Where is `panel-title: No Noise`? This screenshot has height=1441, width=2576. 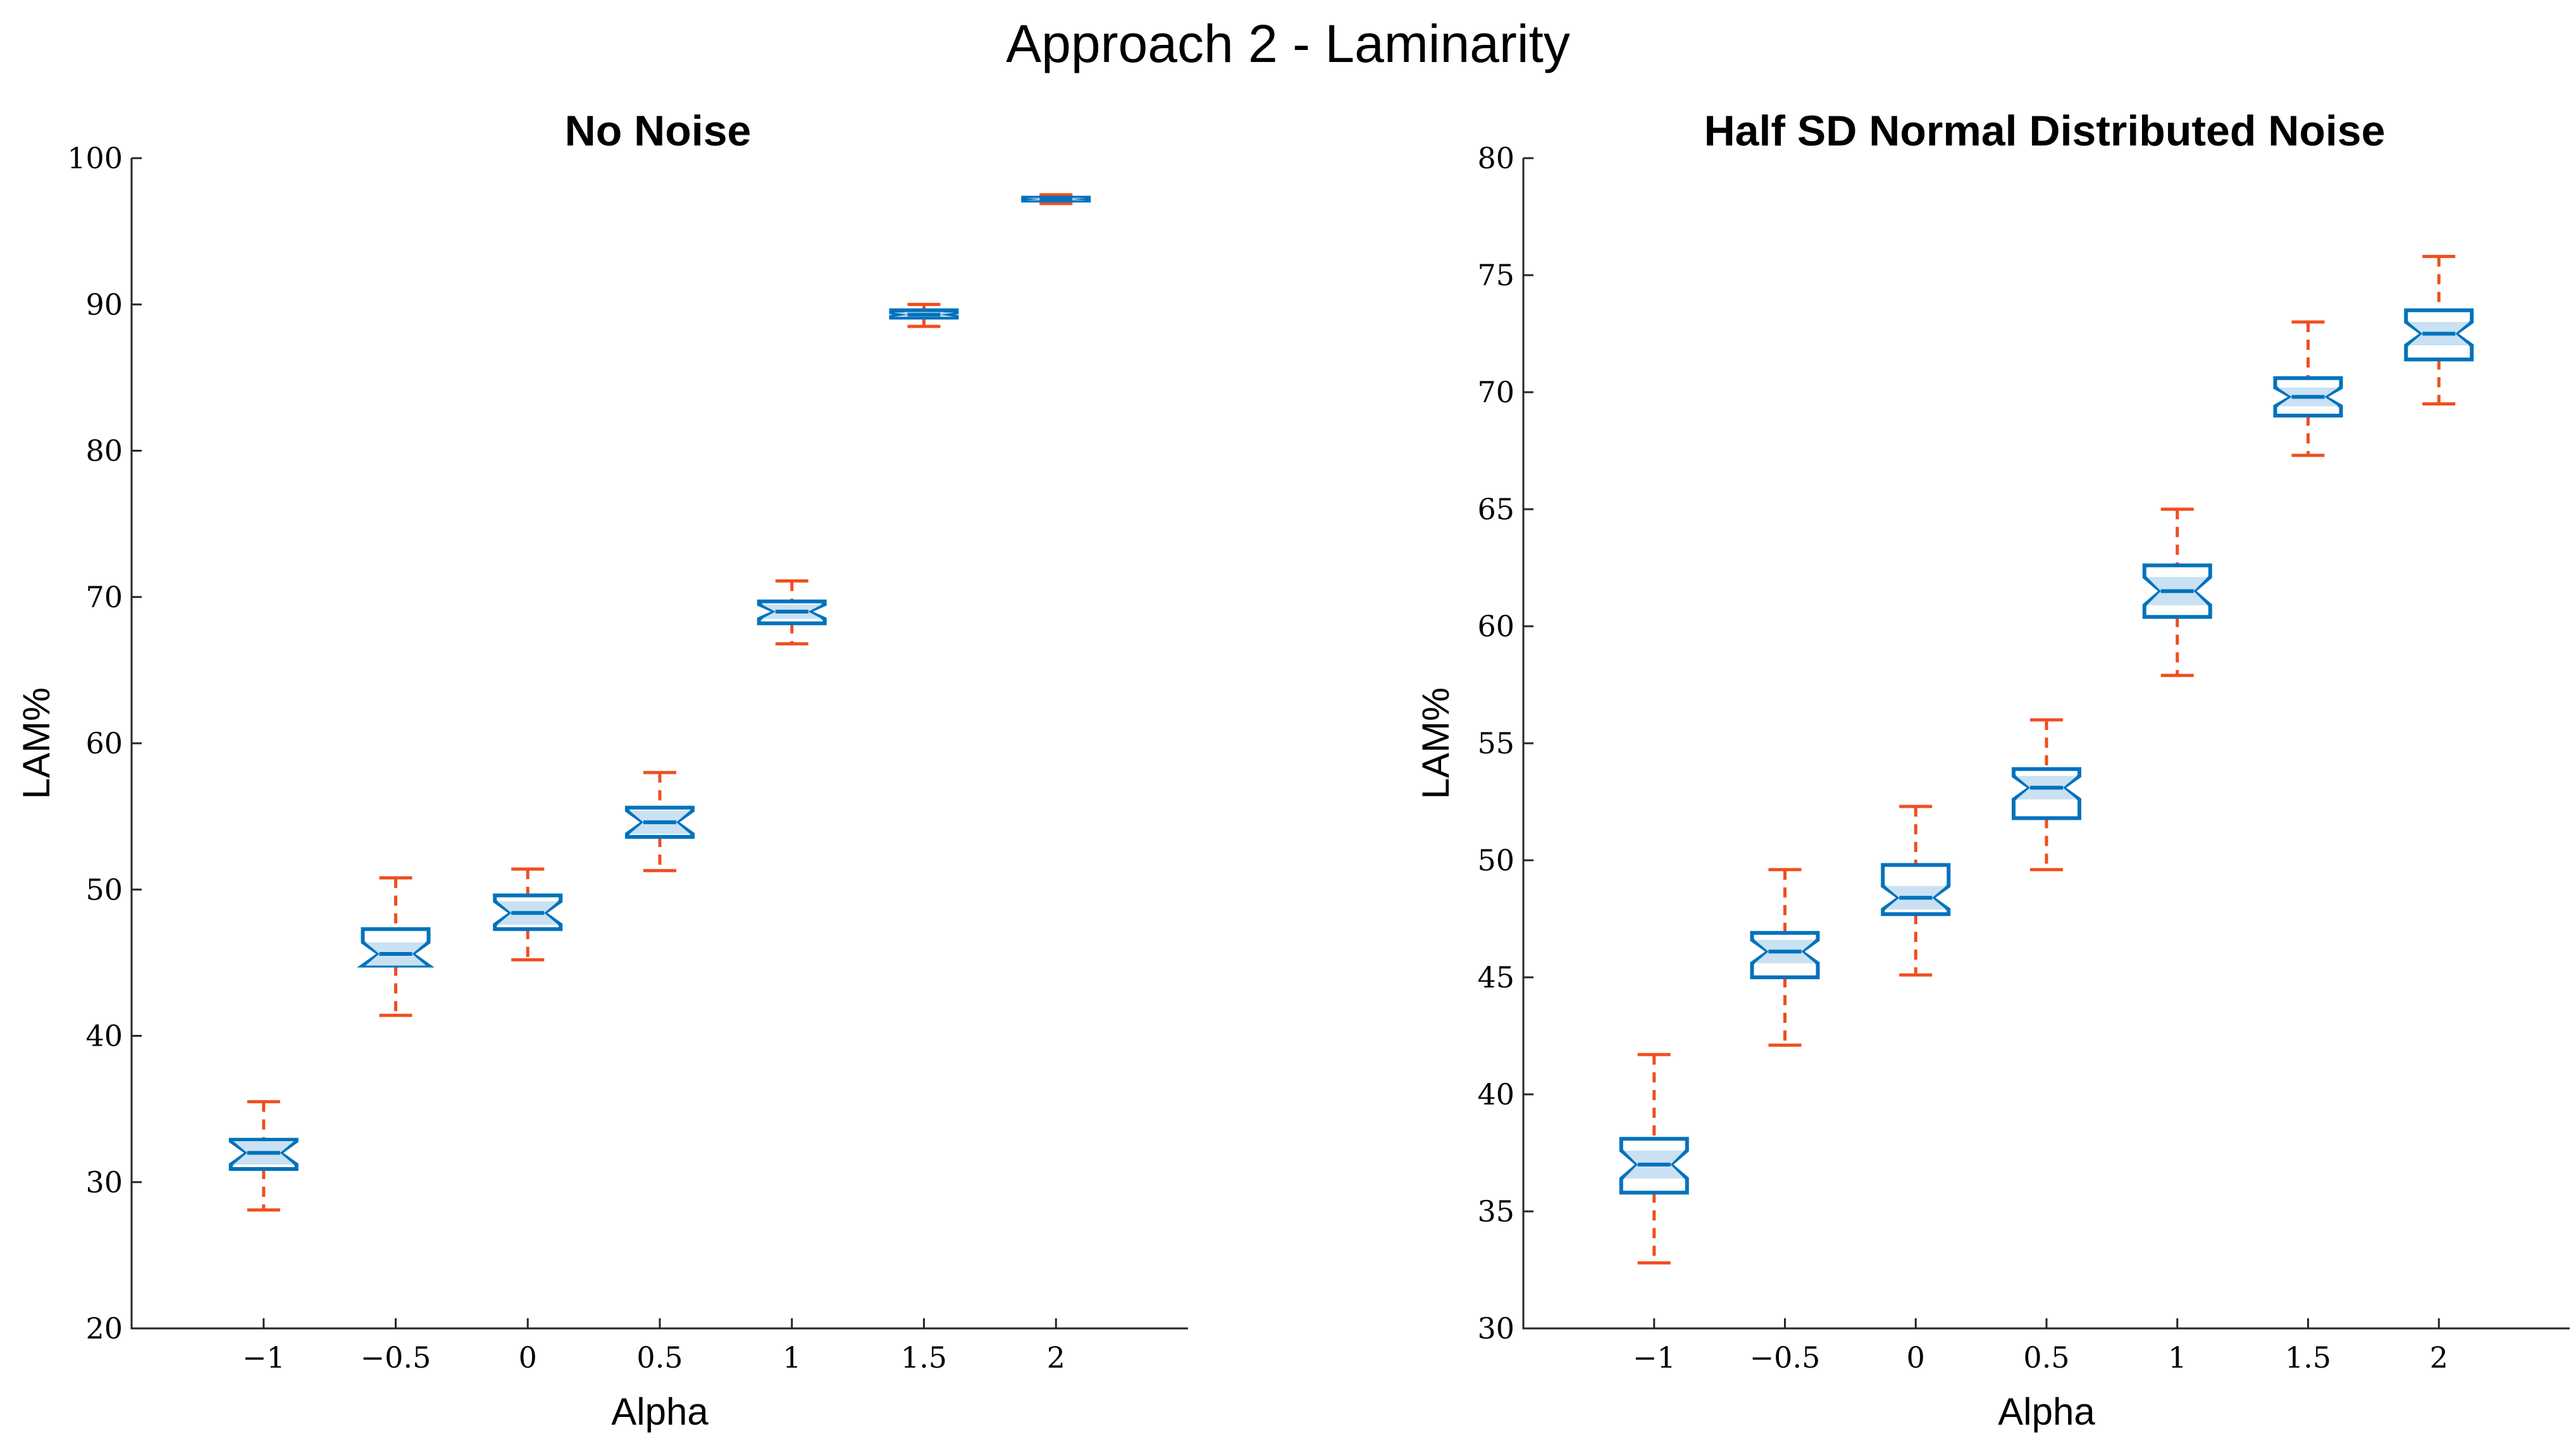
panel-title: No Noise is located at coordinates (659, 131).